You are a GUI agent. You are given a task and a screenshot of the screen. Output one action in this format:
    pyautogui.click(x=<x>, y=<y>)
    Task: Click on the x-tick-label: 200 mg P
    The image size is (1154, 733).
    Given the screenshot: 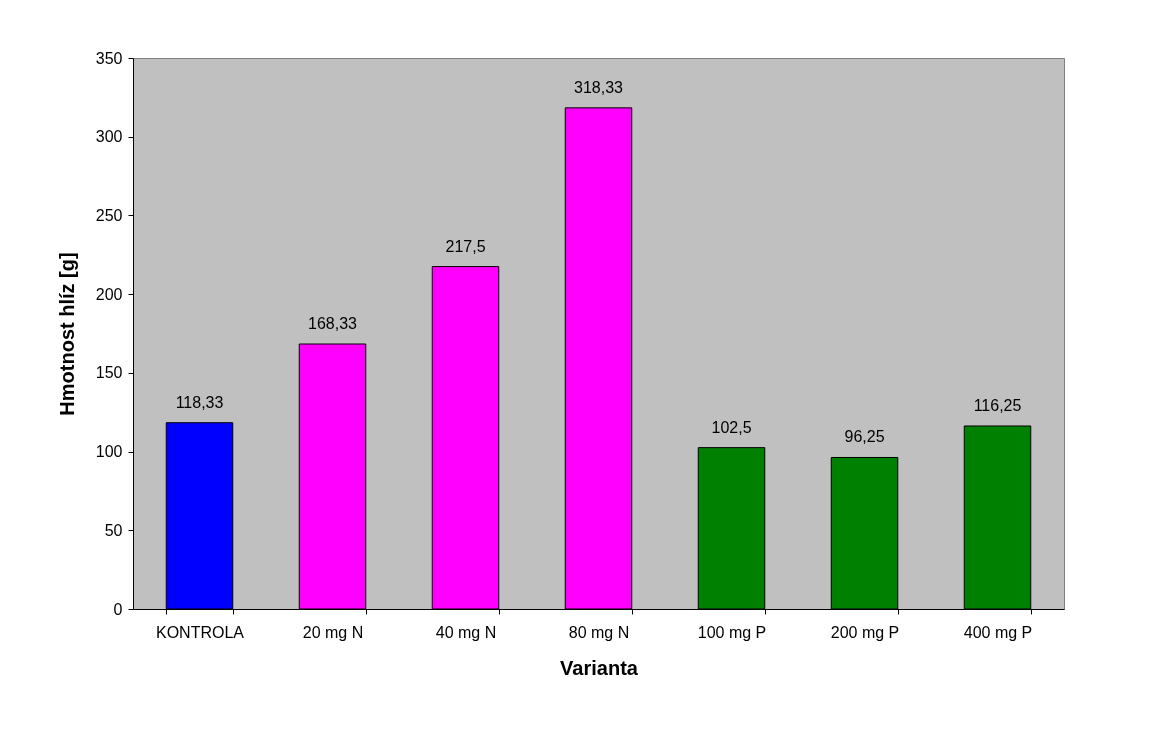 What is the action you would take?
    pyautogui.click(x=865, y=632)
    